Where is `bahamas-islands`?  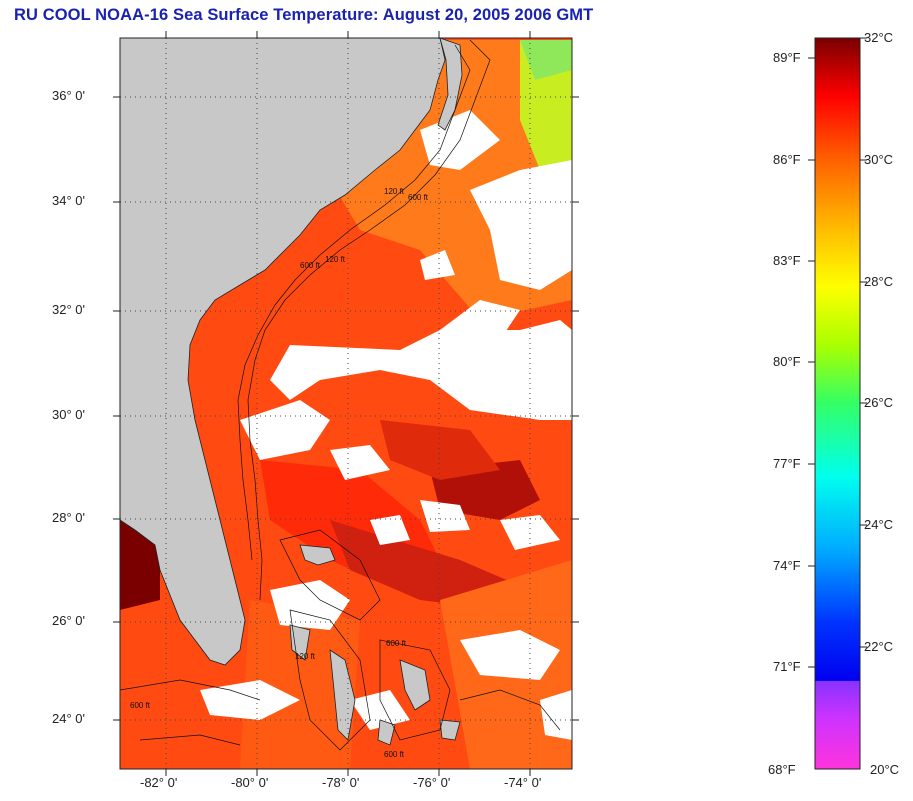 bahamas-islands is located at coordinates (375, 645).